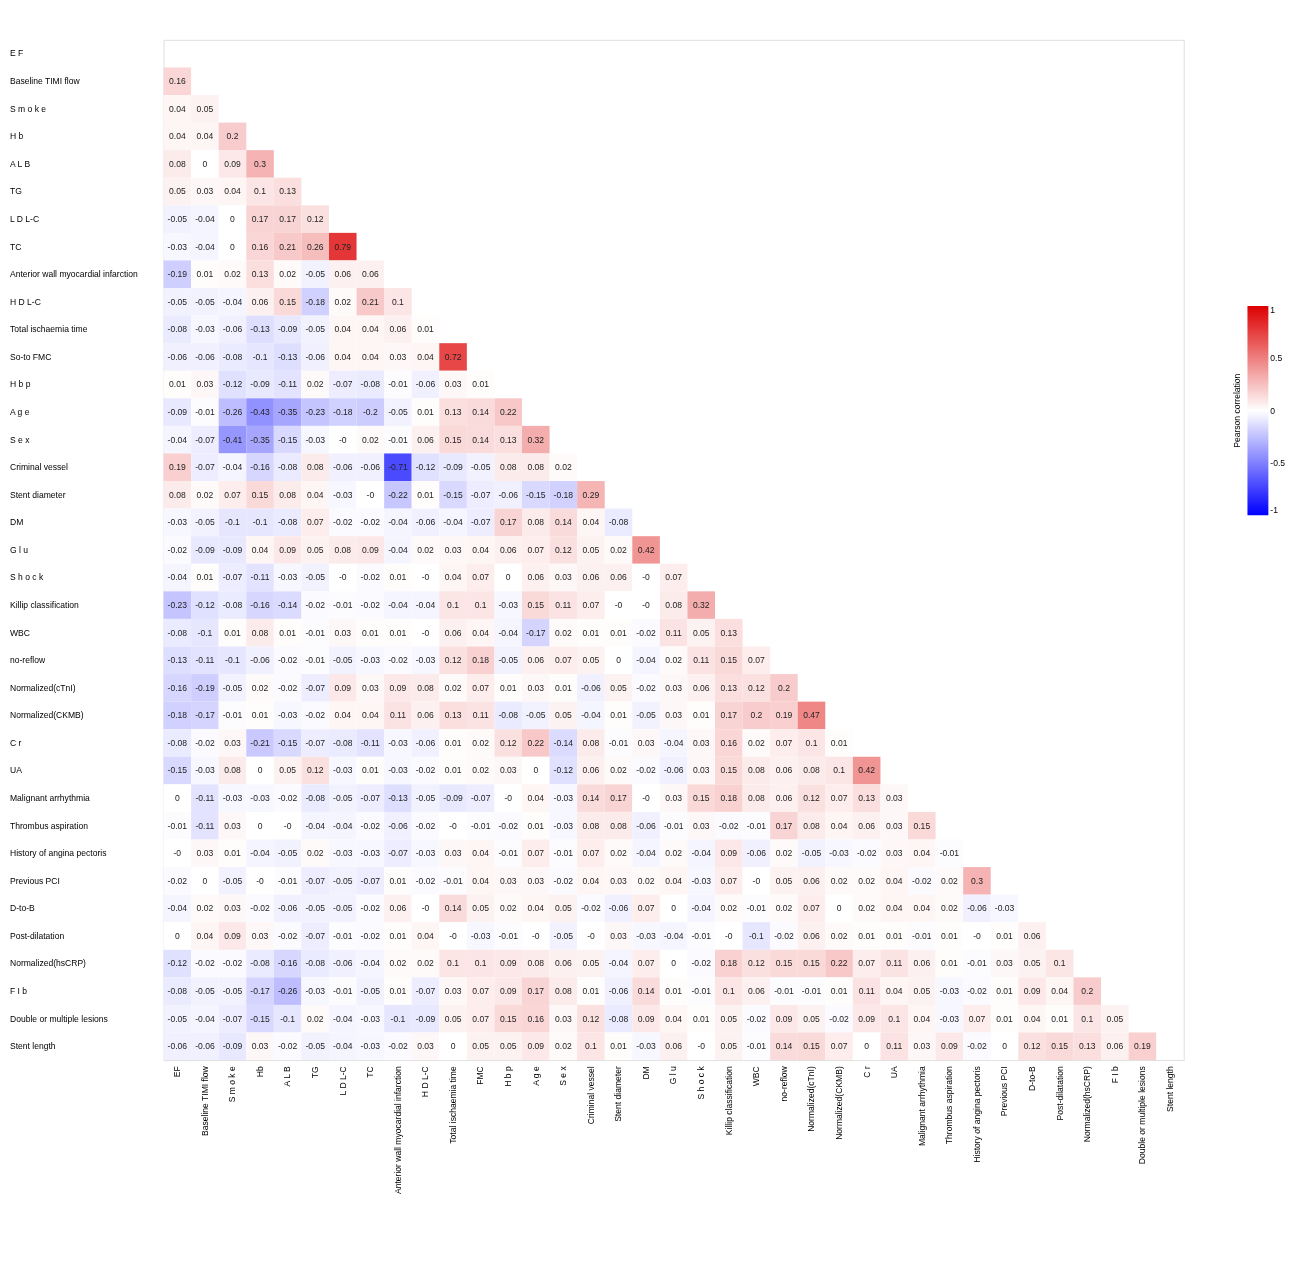  I want to click on x-tick-label: Criminal vessel, so click(590, 1095).